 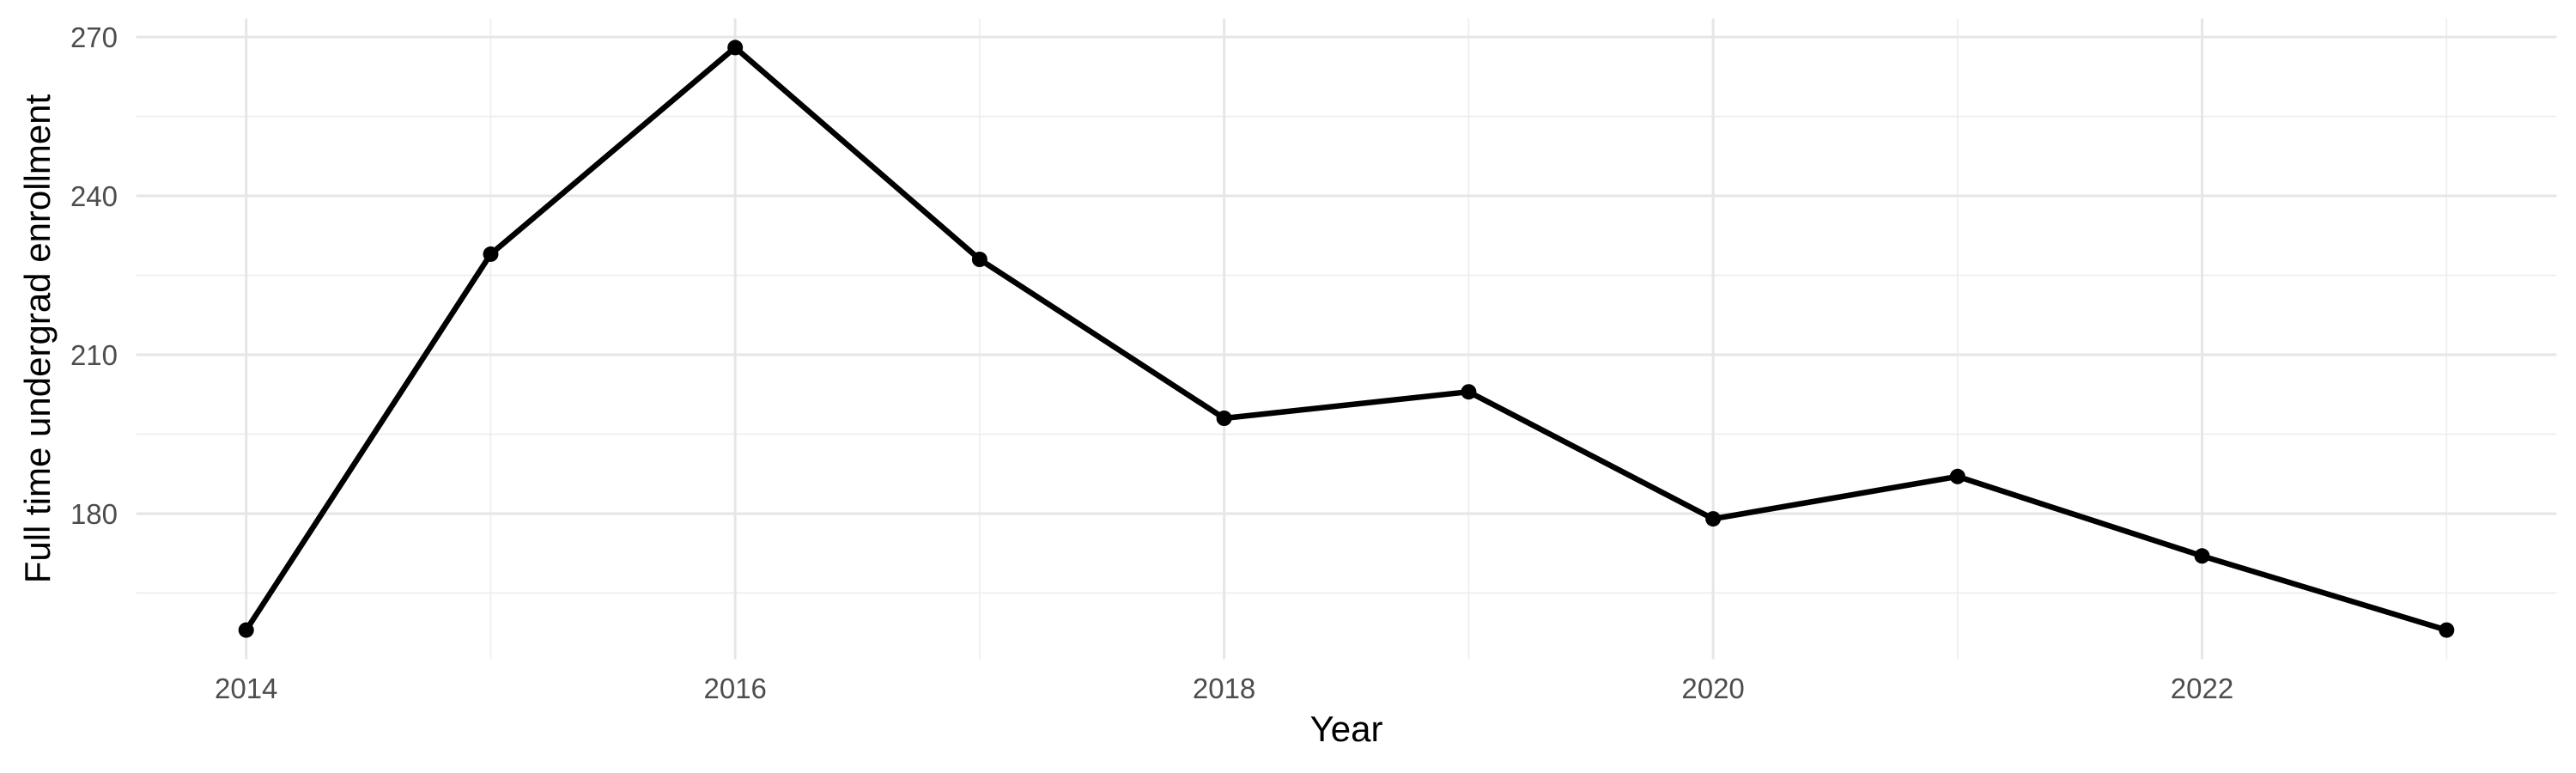 I want to click on x-axis-tick-labels: 2014 2016 2018 2020 2022, so click(x=1224, y=688).